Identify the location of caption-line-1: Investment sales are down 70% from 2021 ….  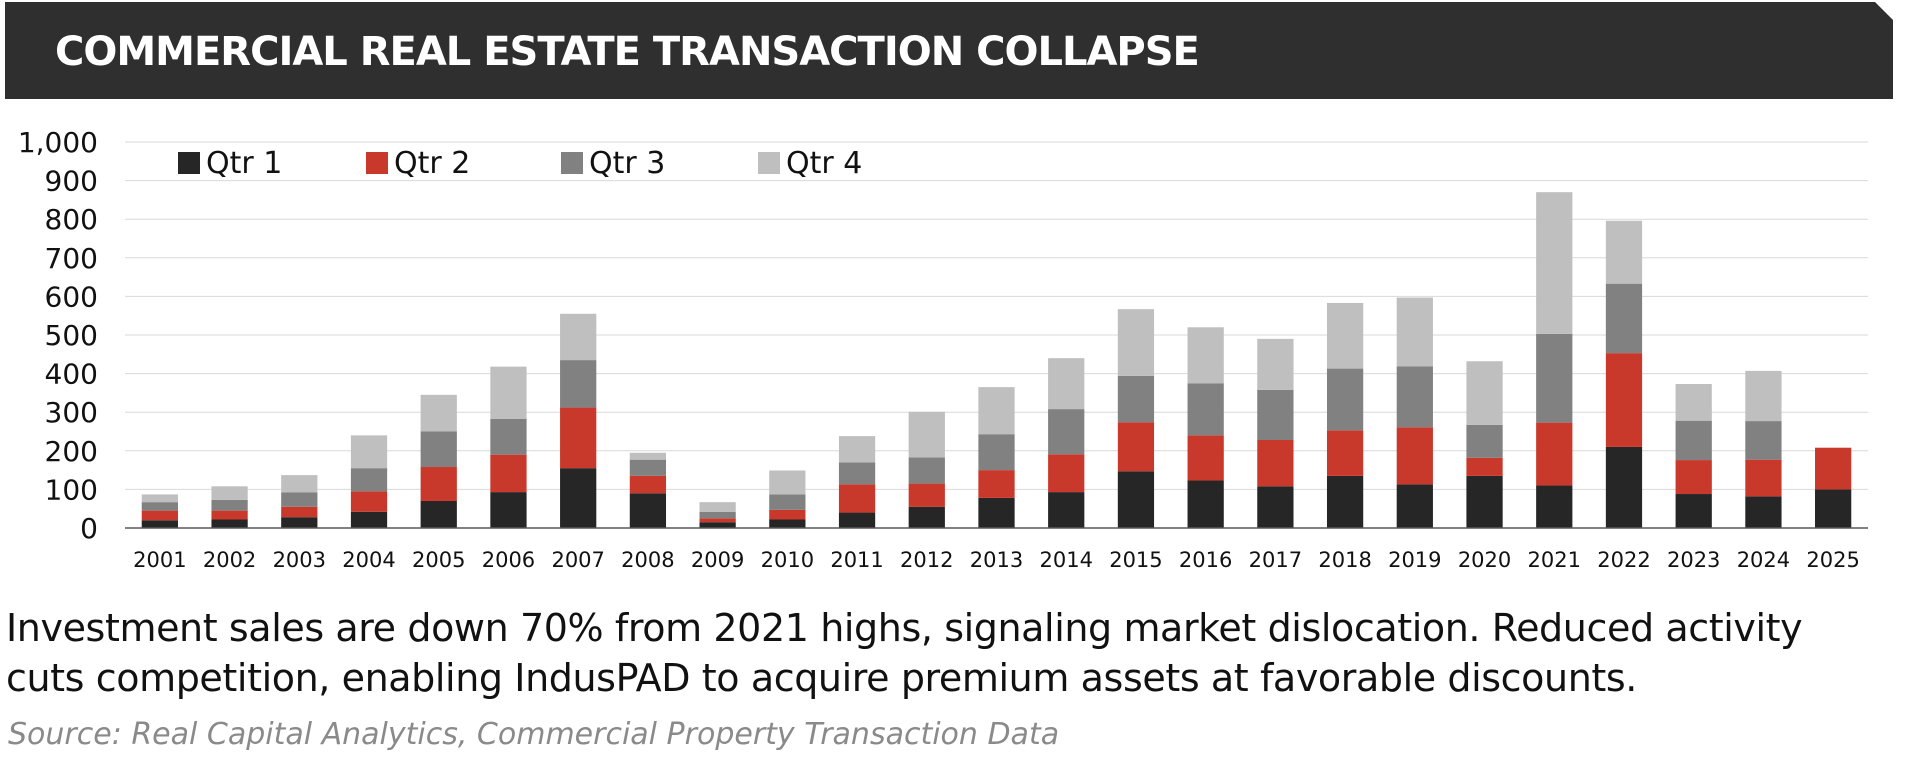
(904, 628).